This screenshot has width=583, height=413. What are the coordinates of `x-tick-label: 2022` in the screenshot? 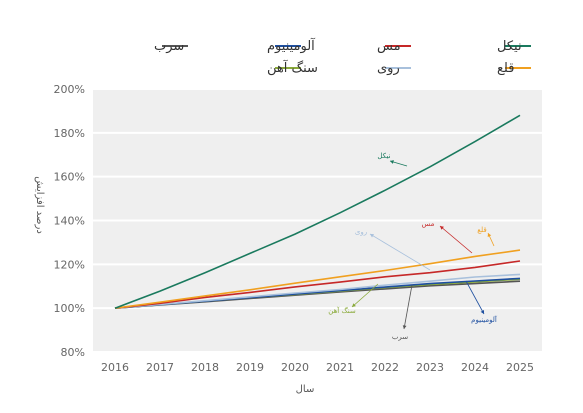 It's located at (385, 367).